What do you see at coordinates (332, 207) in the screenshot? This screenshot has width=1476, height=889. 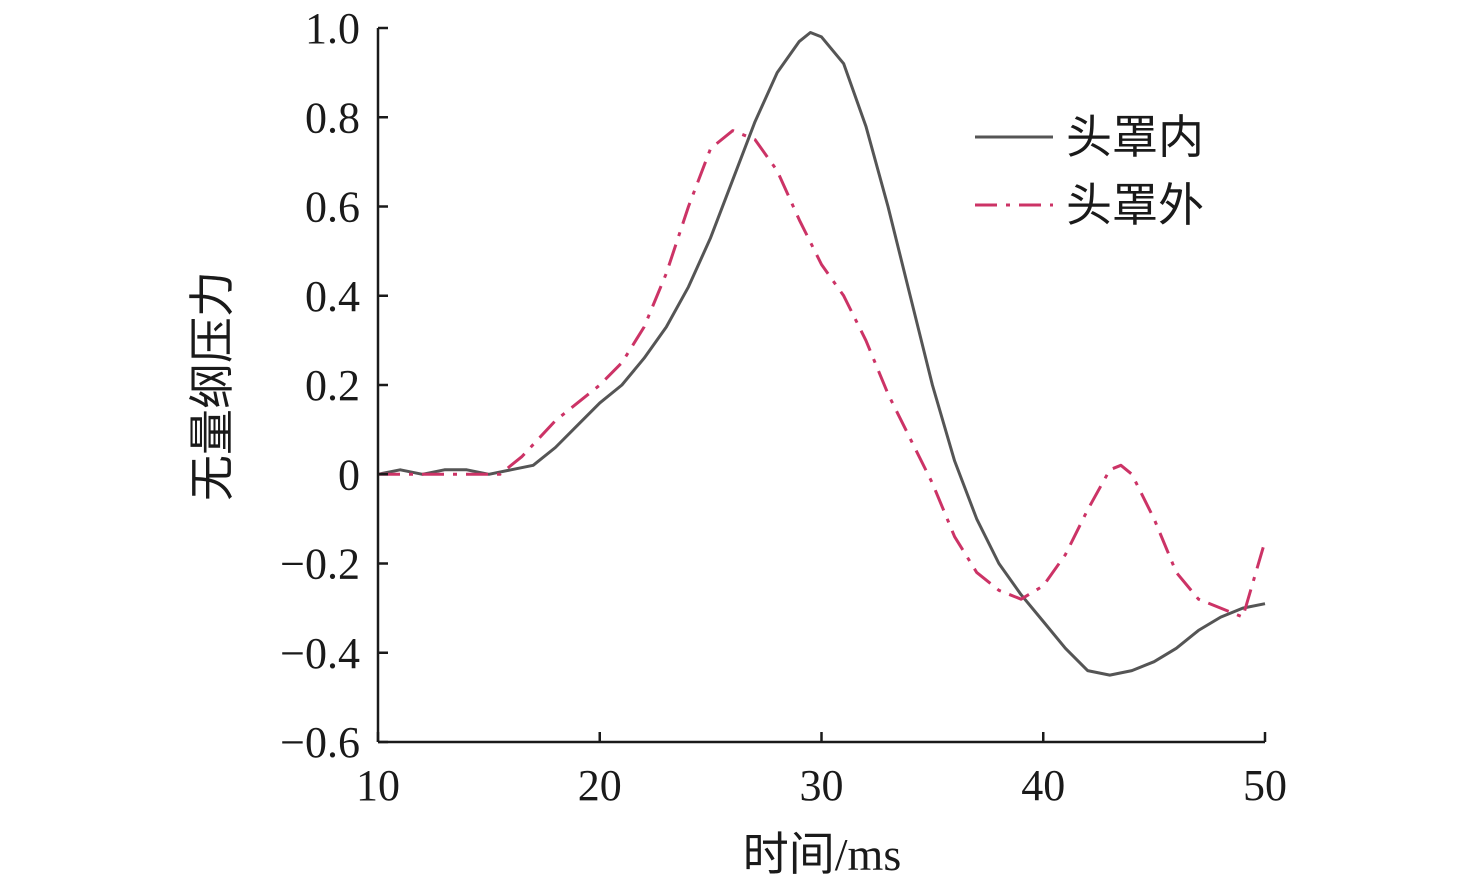 I see `y-tick-label: 0.6` at bounding box center [332, 207].